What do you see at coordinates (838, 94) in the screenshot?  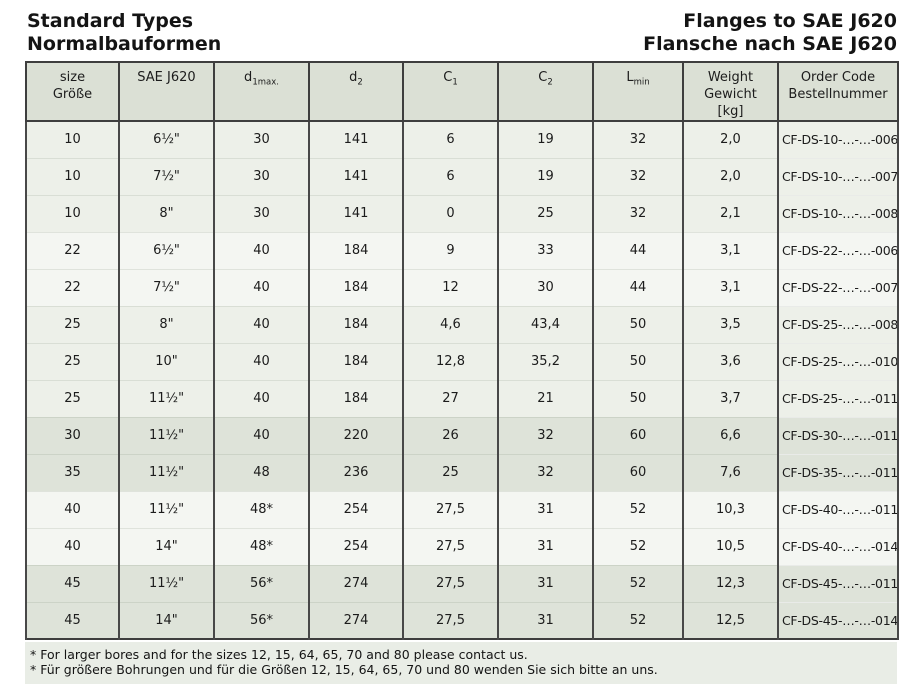 I see `header-order-de: Bestellnummer` at bounding box center [838, 94].